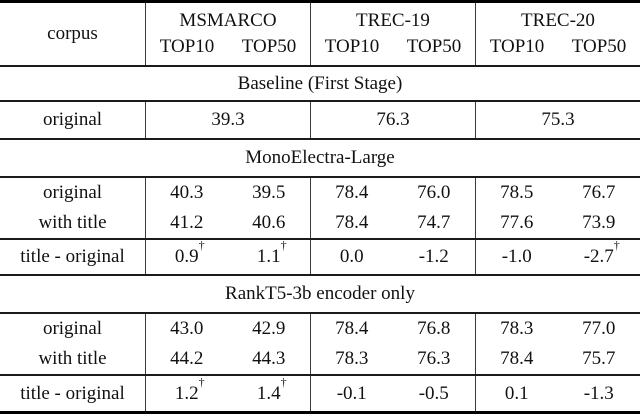 The image size is (640, 414). I want to click on cell-value: 74.7, so click(434, 222).